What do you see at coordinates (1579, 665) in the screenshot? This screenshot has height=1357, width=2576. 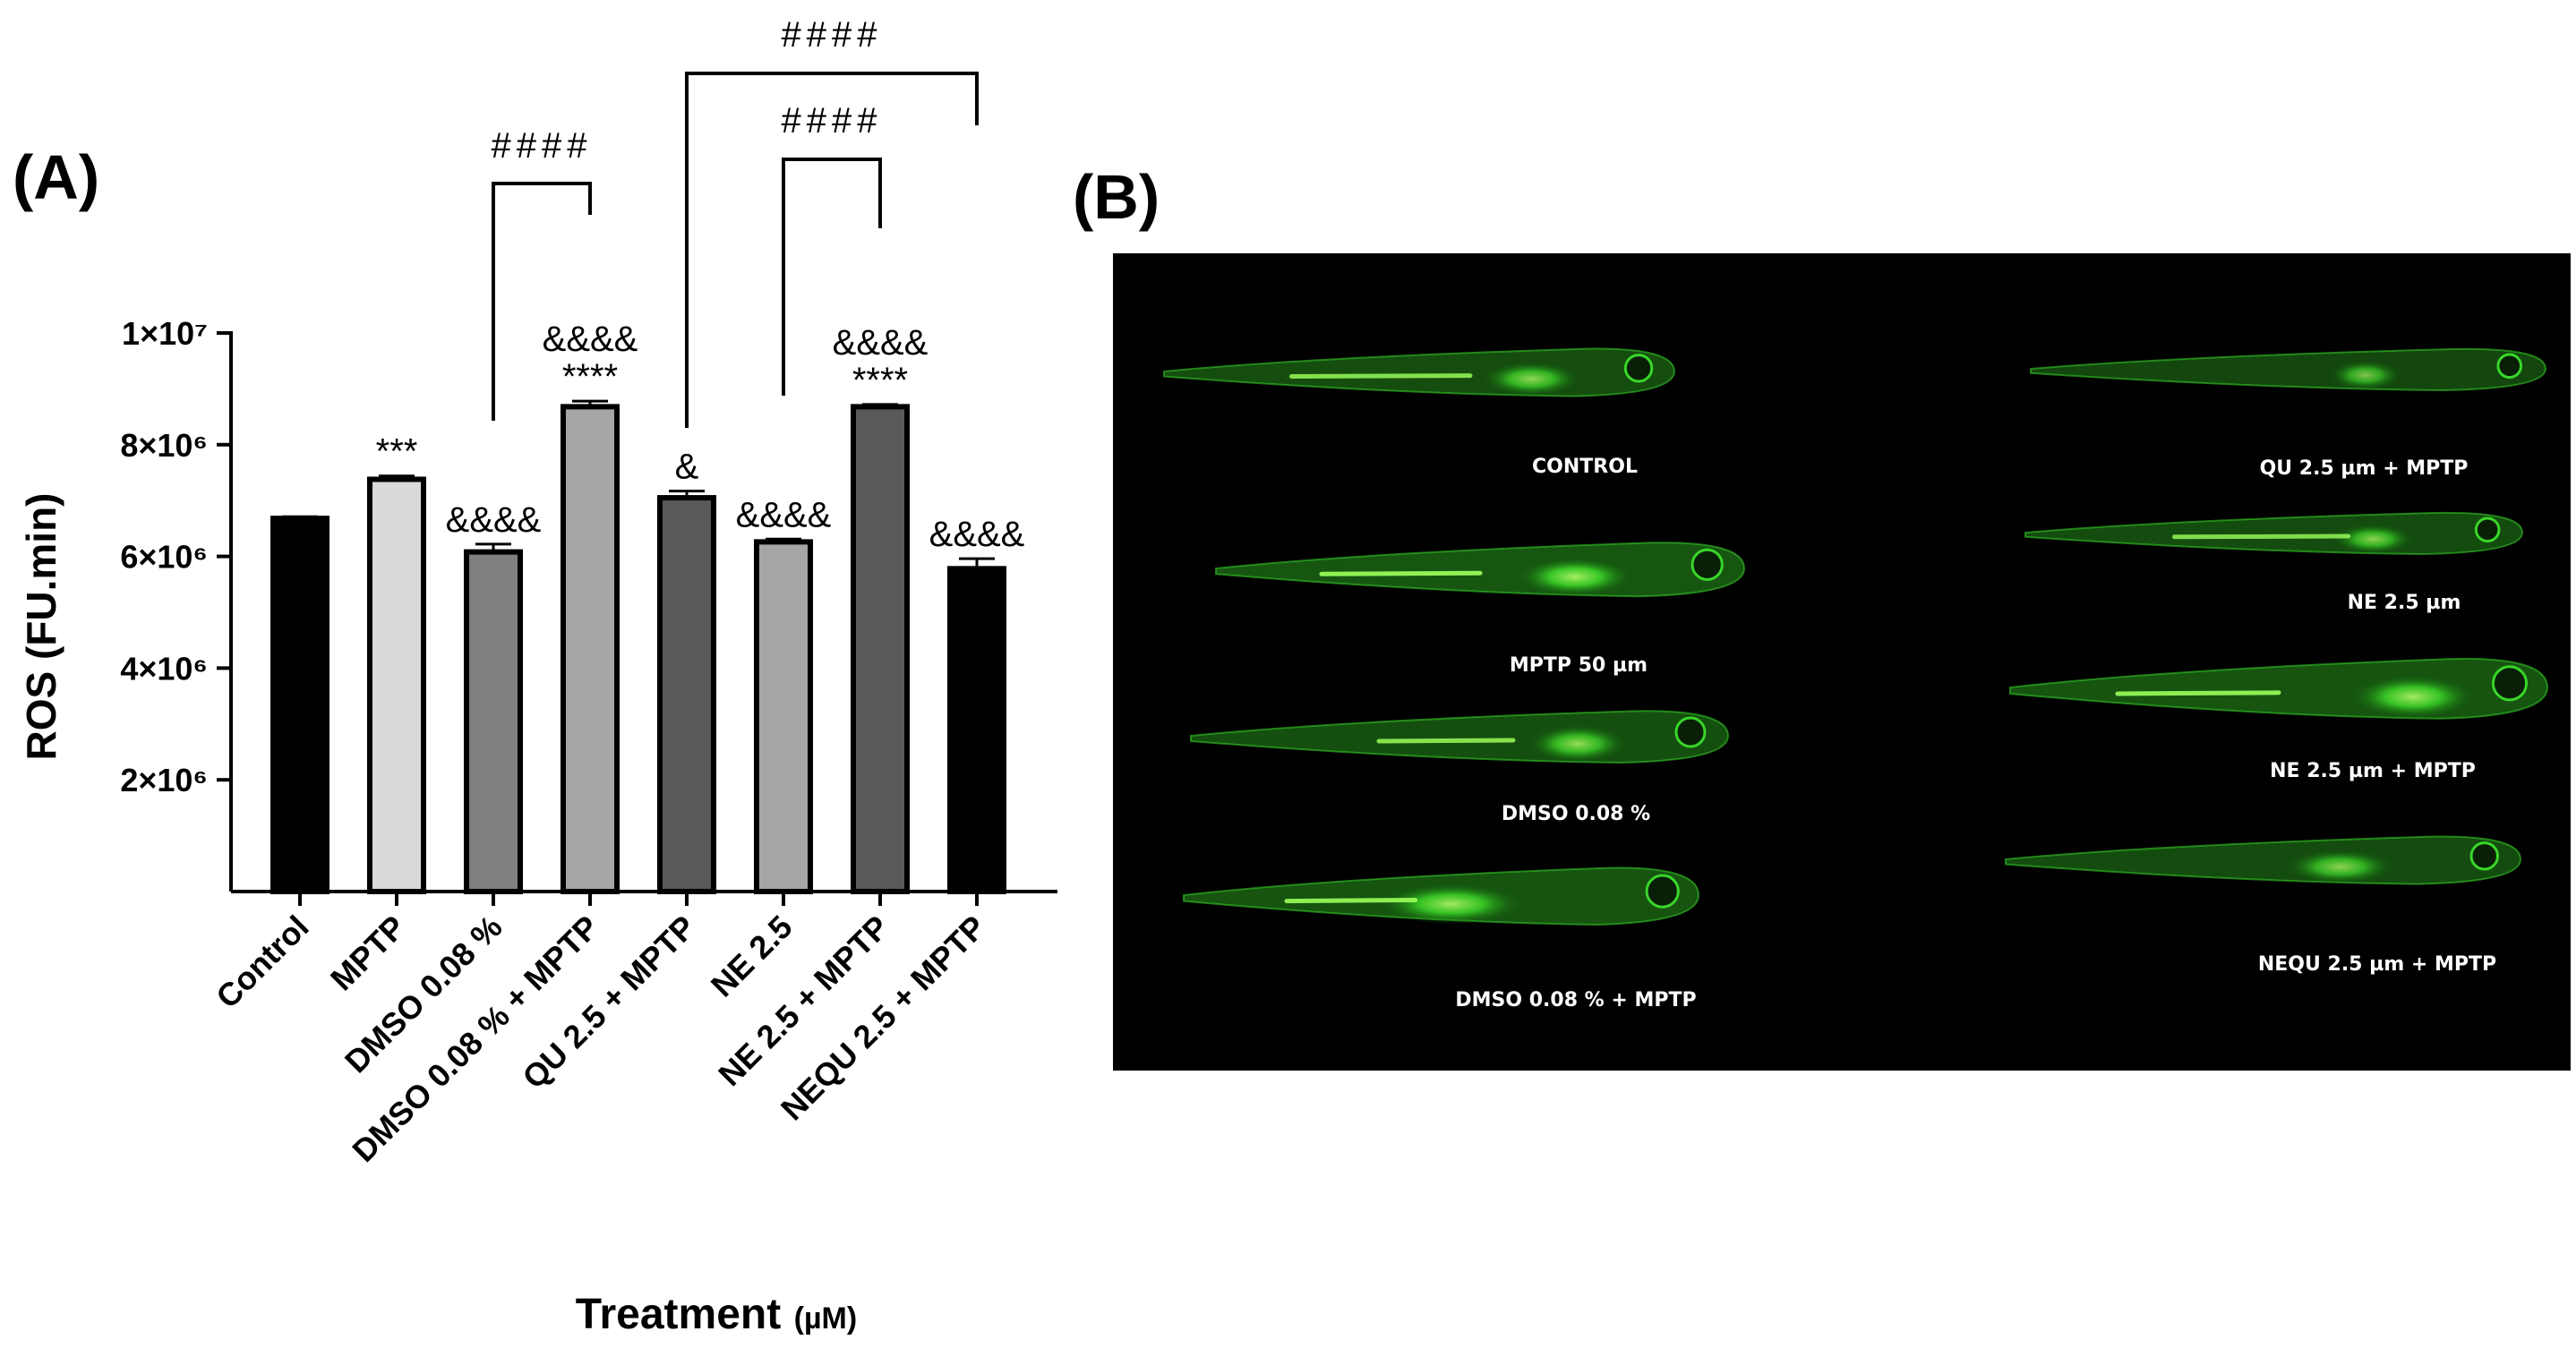 I see `caption-mptp: MPTP 50 µm` at bounding box center [1579, 665].